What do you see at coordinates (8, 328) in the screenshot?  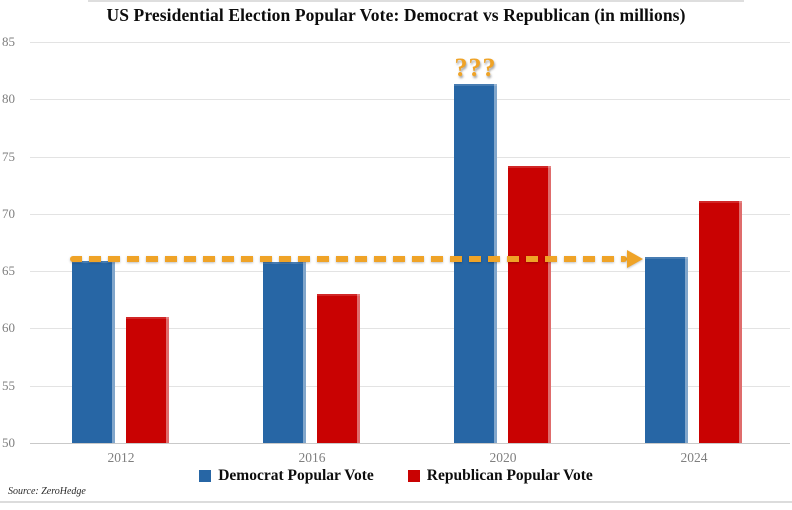 I see `y-tick-label-60: 60` at bounding box center [8, 328].